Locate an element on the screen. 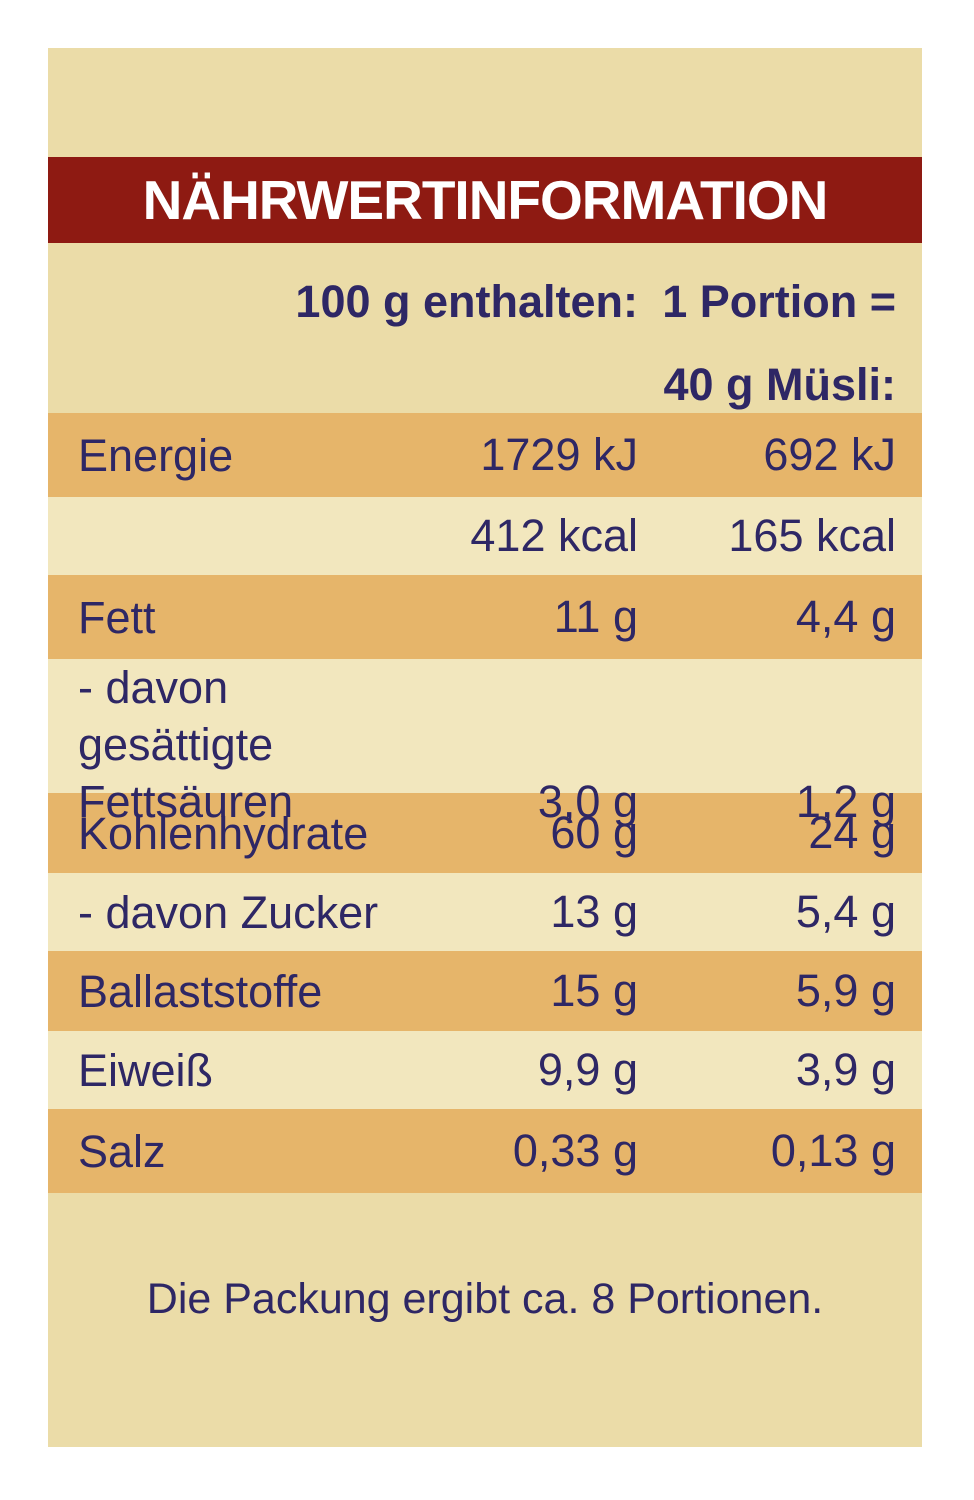 Image resolution: width=974 pixels, height=1500 pixels. value-per-portion: 692 kJ is located at coordinates (829, 454).